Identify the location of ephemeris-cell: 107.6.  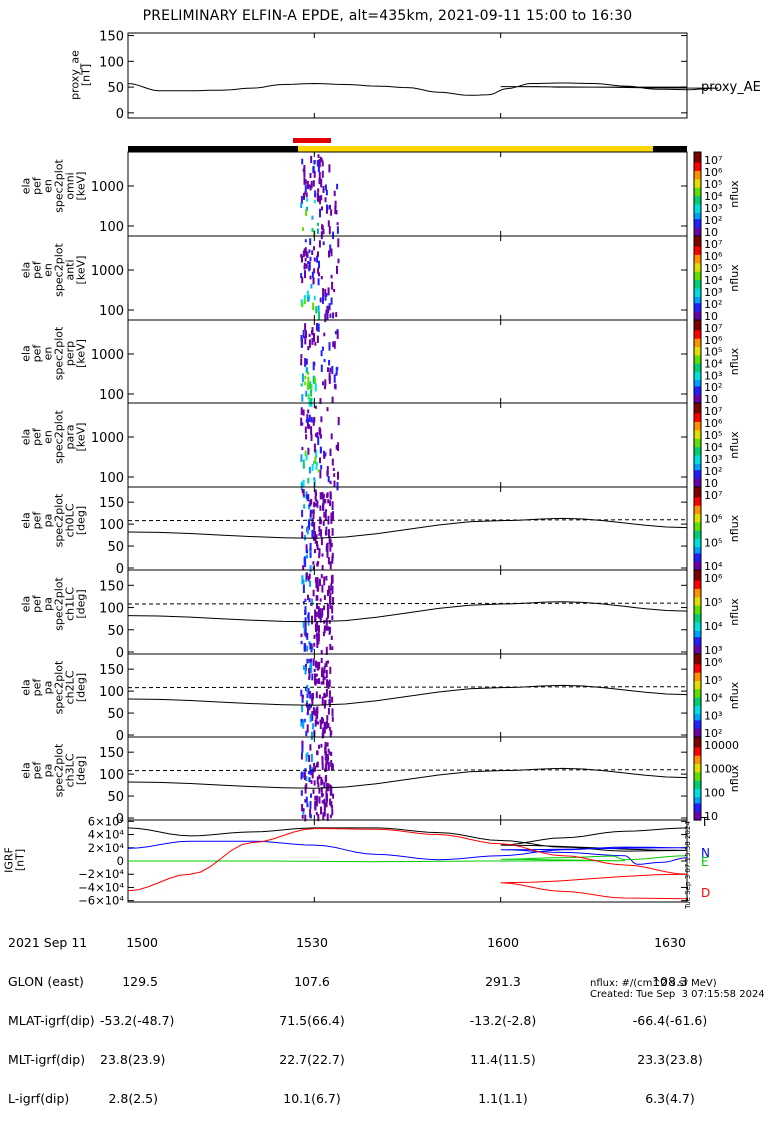
(312, 981).